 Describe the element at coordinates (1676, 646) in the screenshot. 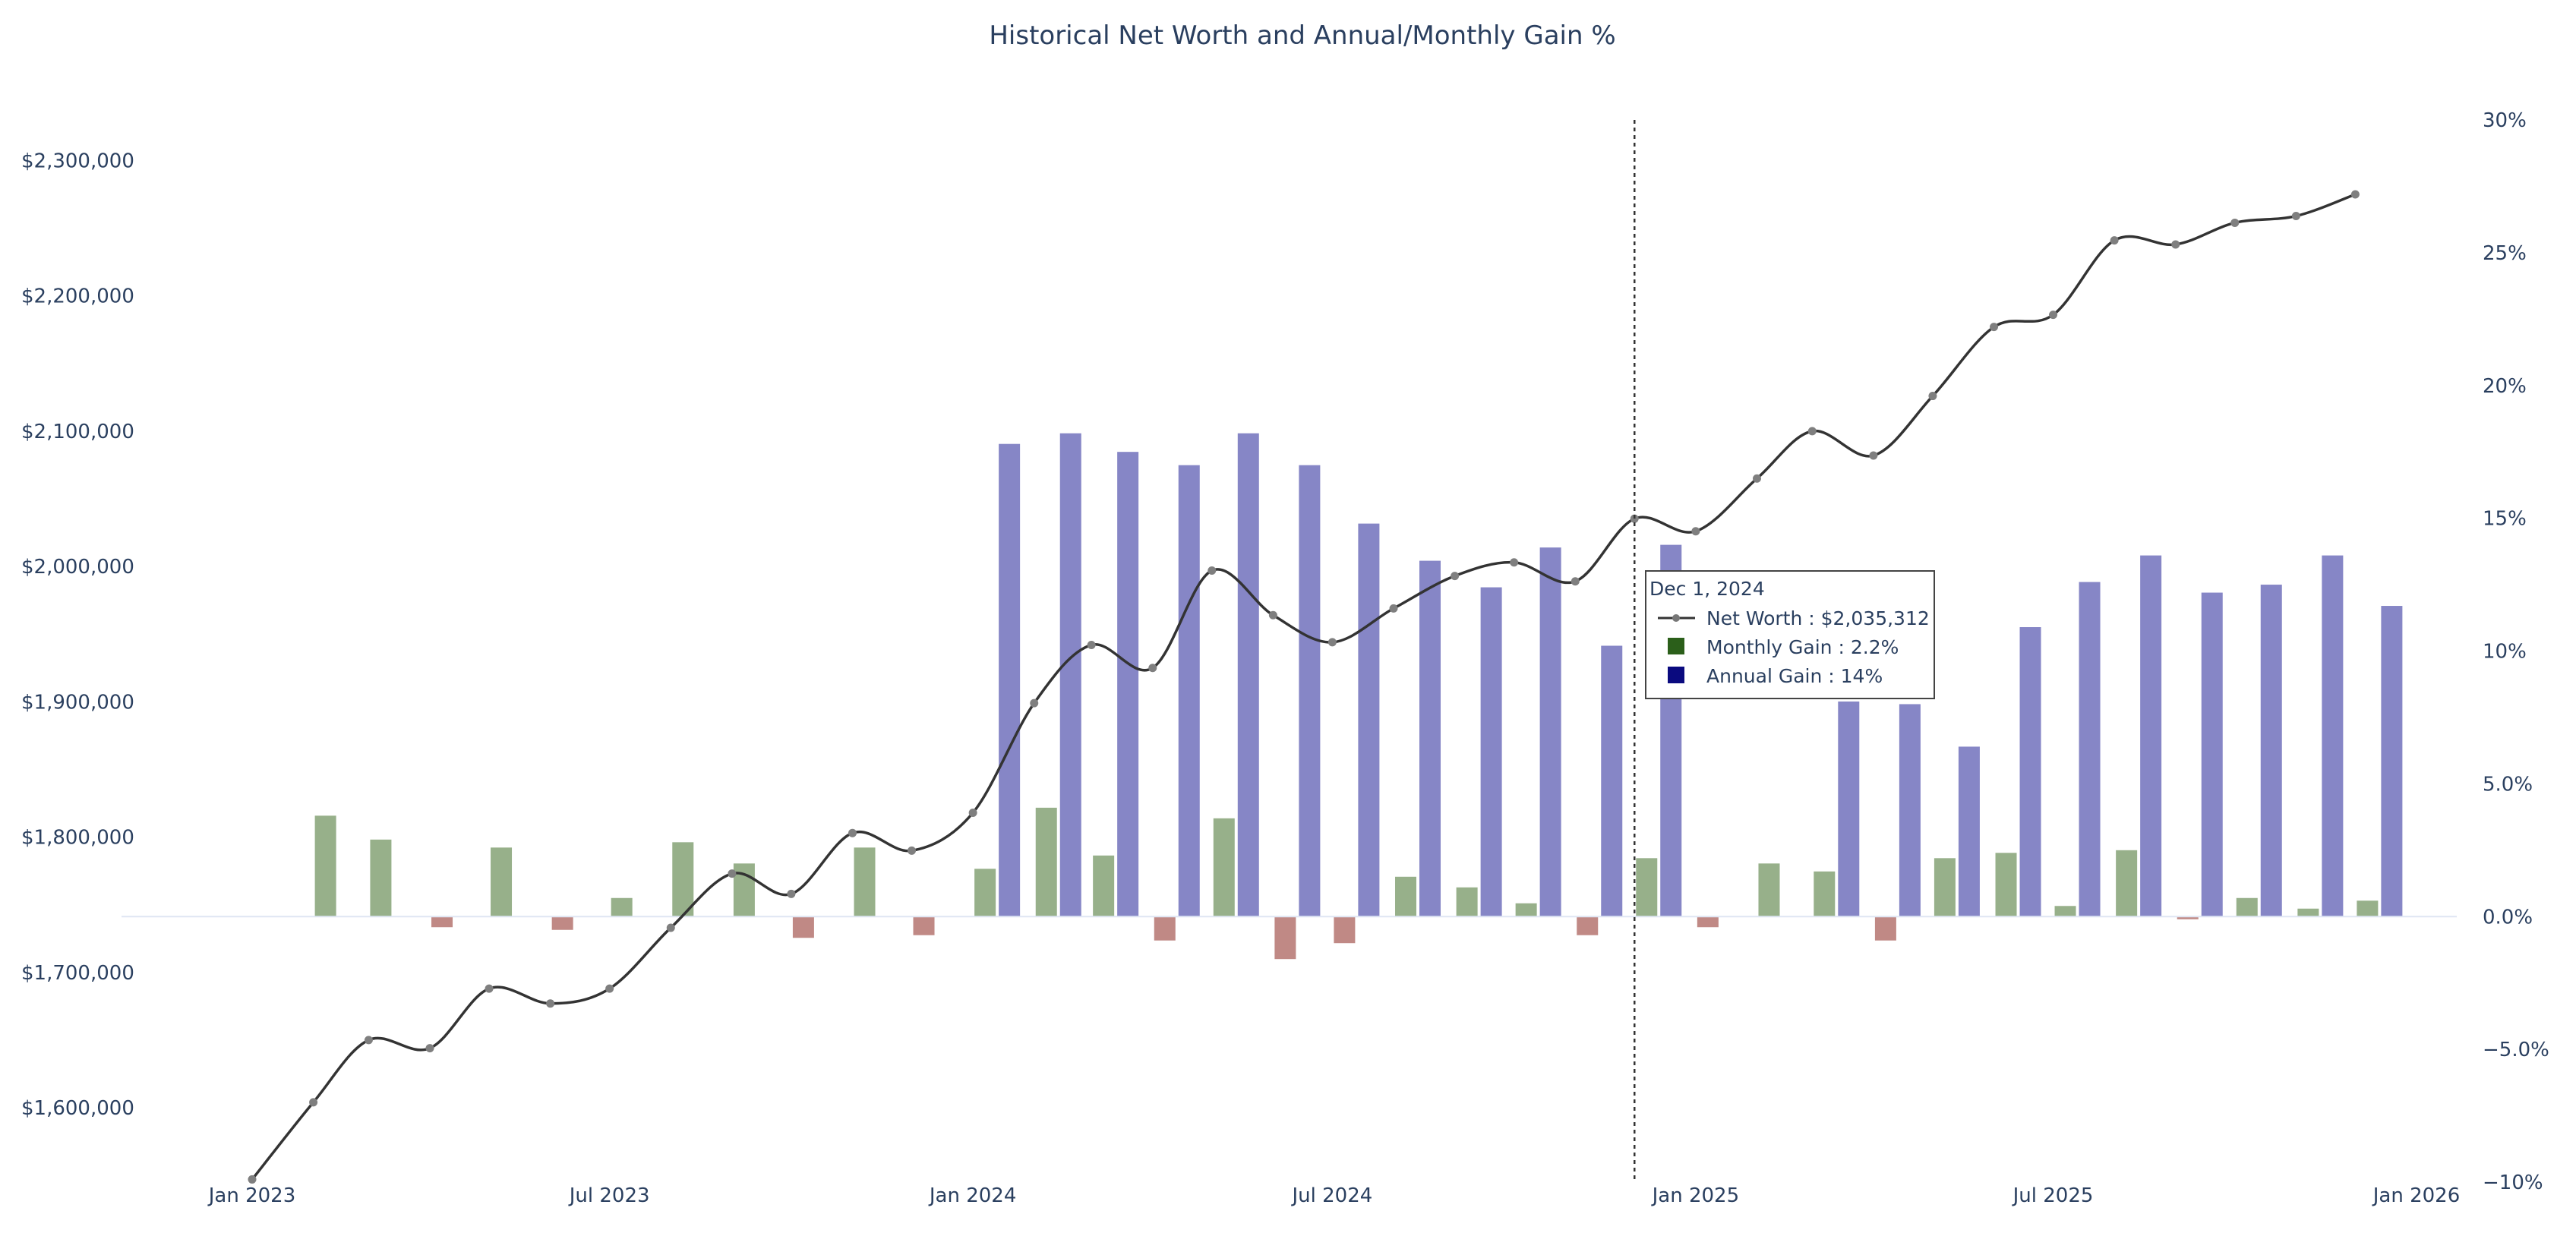

I see `hover-monthly-gain-swatch` at that location.